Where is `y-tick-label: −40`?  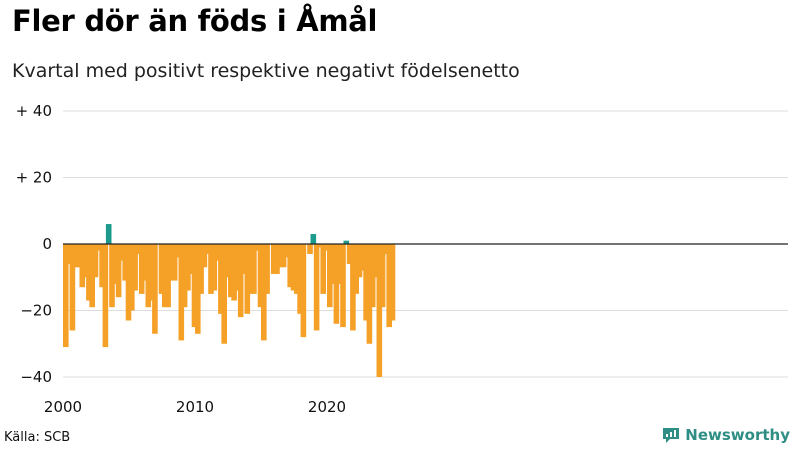 y-tick-label: −40 is located at coordinates (36, 377).